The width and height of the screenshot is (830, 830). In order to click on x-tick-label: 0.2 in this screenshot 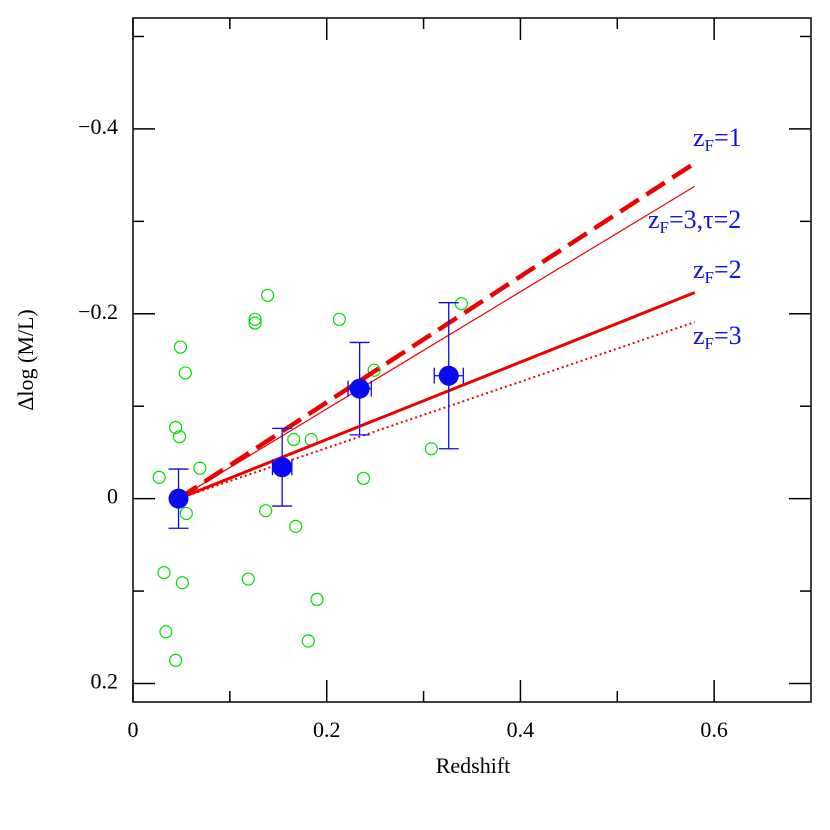, I will do `click(327, 729)`.